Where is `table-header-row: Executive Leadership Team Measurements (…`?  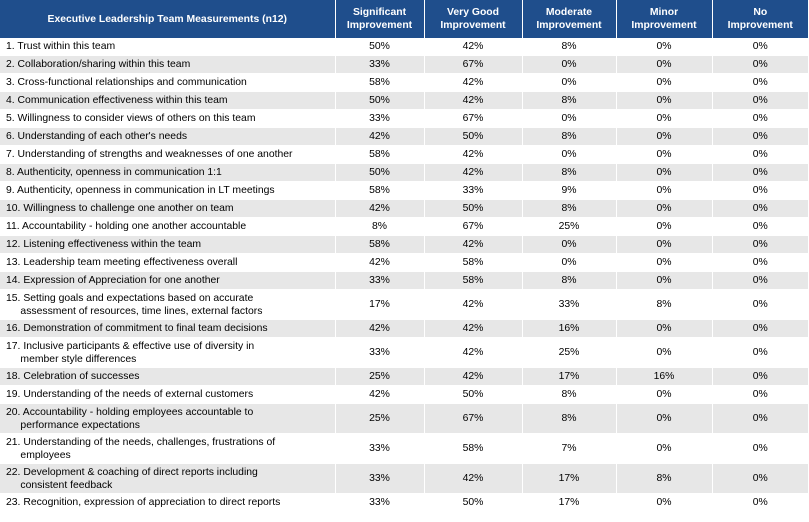 table-header-row: Executive Leadership Team Measurements (… is located at coordinates (404, 19).